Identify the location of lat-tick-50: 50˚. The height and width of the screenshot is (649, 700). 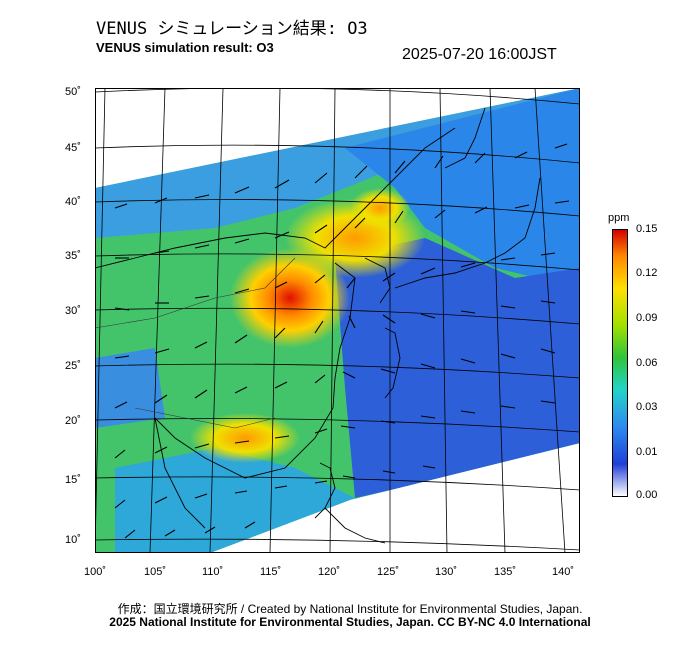
(73, 92).